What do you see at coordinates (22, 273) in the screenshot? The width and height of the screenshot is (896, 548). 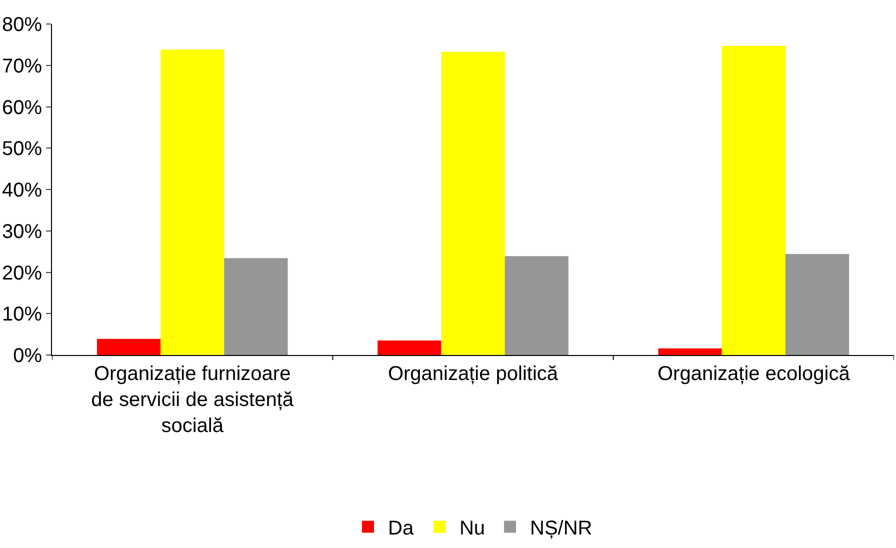 I see `y-tick-label: 20%` at bounding box center [22, 273].